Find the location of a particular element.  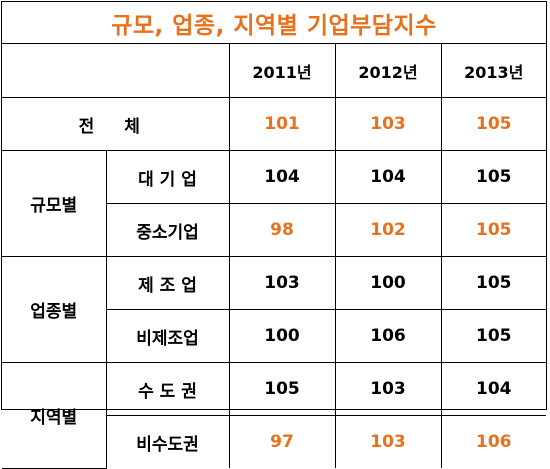

table-row: 비제조업 100 106 105 is located at coordinates (274, 336).